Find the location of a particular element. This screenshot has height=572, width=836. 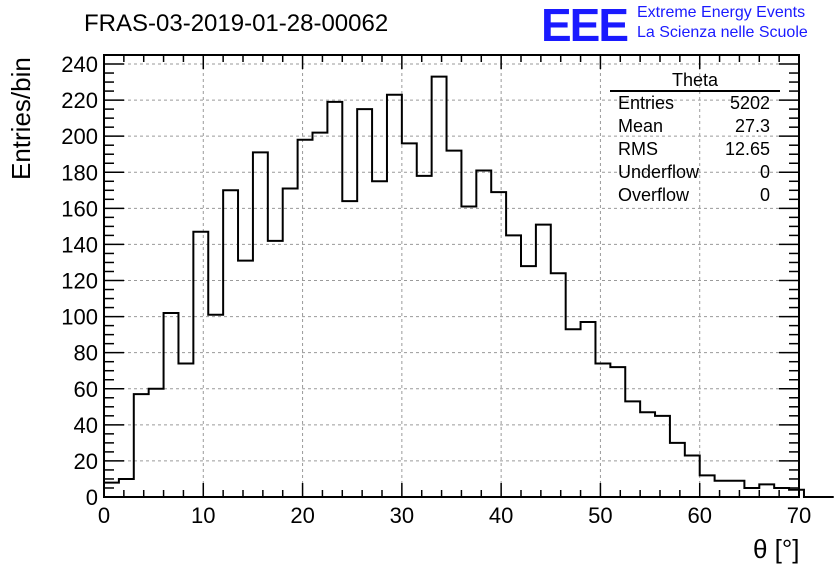

eee-logo: EEE is located at coordinates (585, 25).